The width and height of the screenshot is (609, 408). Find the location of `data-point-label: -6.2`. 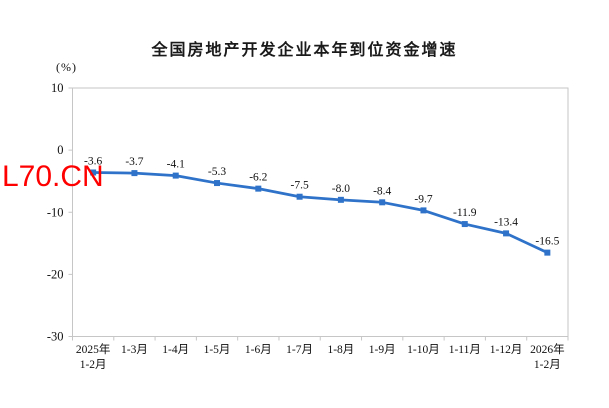

data-point-label: -6.2 is located at coordinates (258, 178).